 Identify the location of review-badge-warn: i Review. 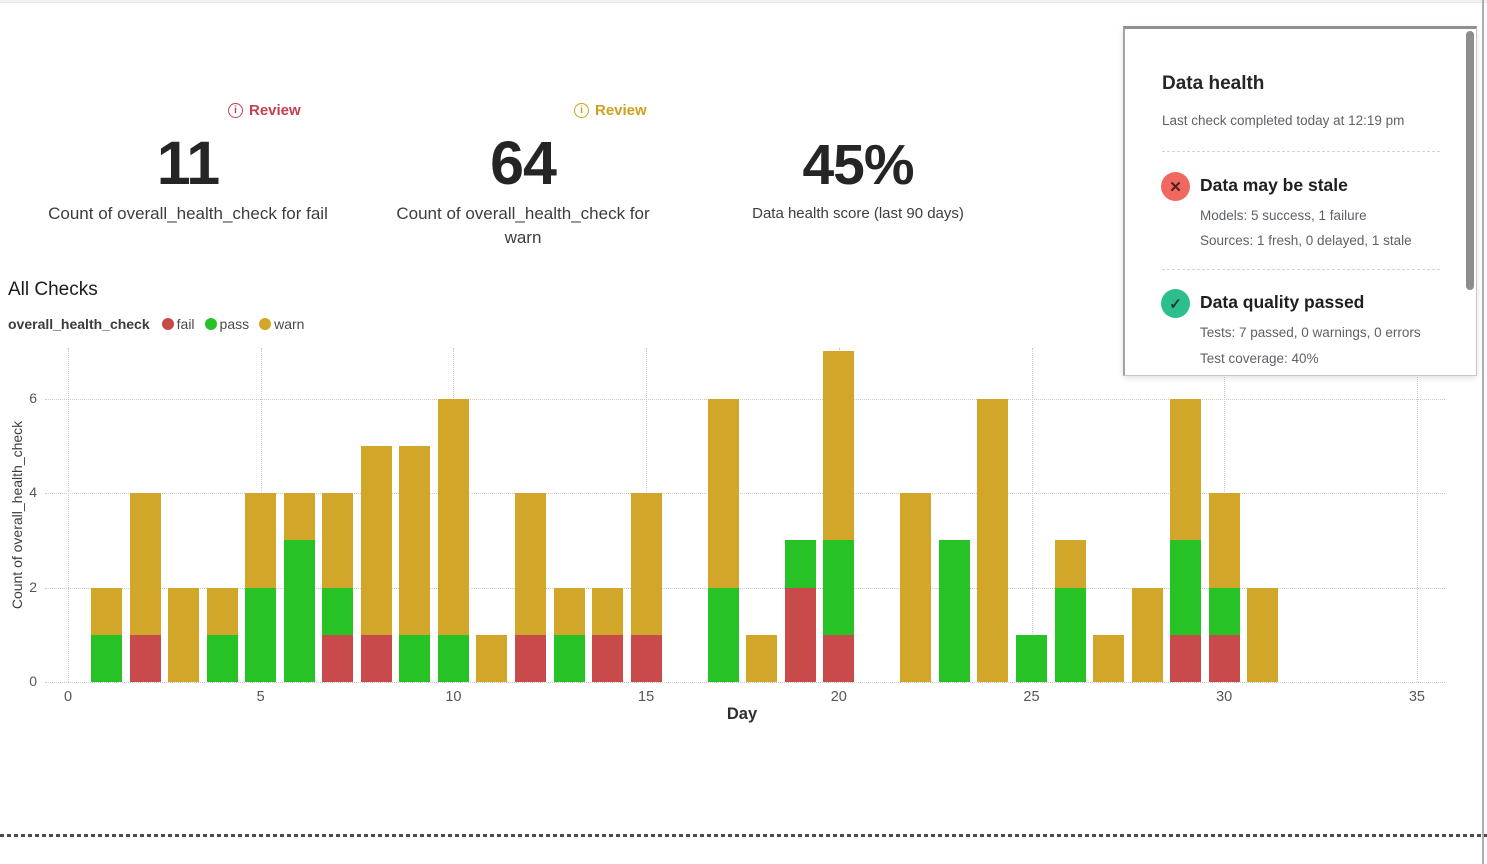
(610, 110).